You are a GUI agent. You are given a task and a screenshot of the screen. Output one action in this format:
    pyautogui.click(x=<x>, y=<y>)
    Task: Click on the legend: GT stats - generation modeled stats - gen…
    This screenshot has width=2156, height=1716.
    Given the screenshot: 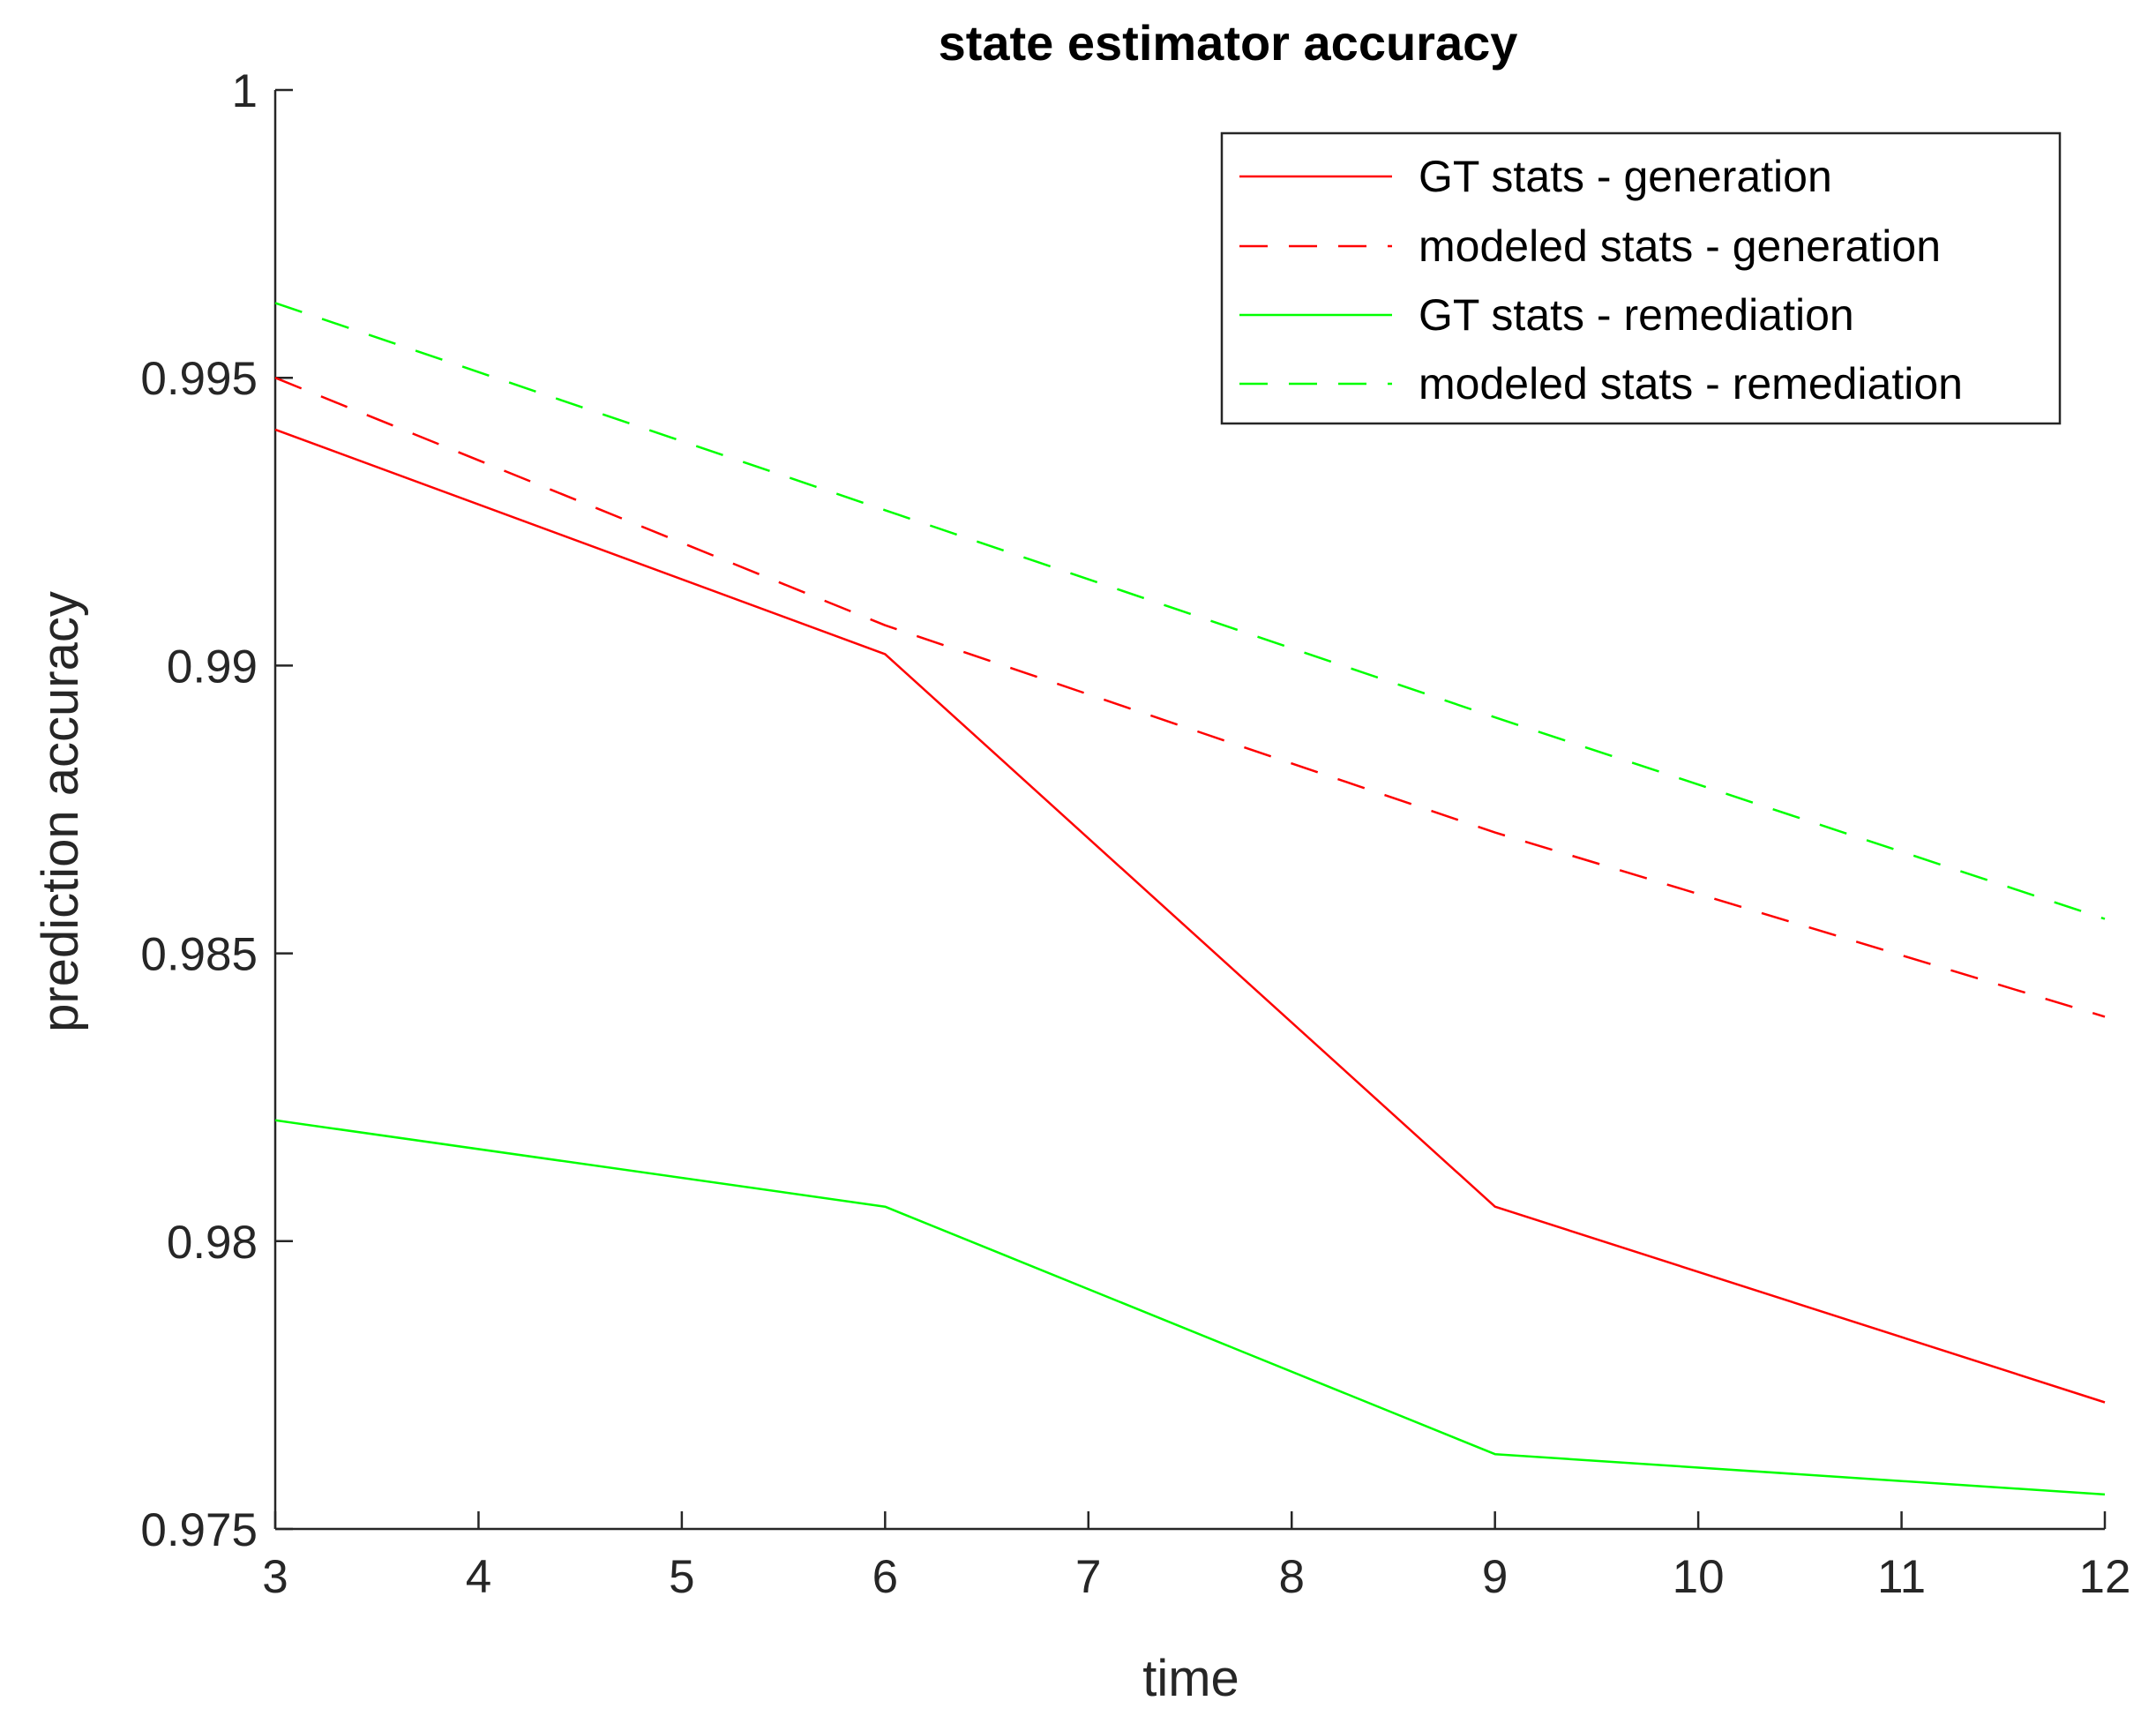 What is the action you would take?
    pyautogui.click(x=1641, y=278)
    